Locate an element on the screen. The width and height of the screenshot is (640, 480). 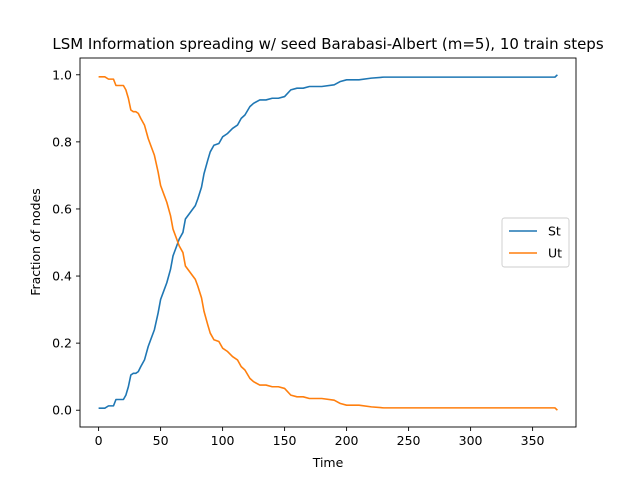
x-tick-label: 100 is located at coordinates (223, 440).